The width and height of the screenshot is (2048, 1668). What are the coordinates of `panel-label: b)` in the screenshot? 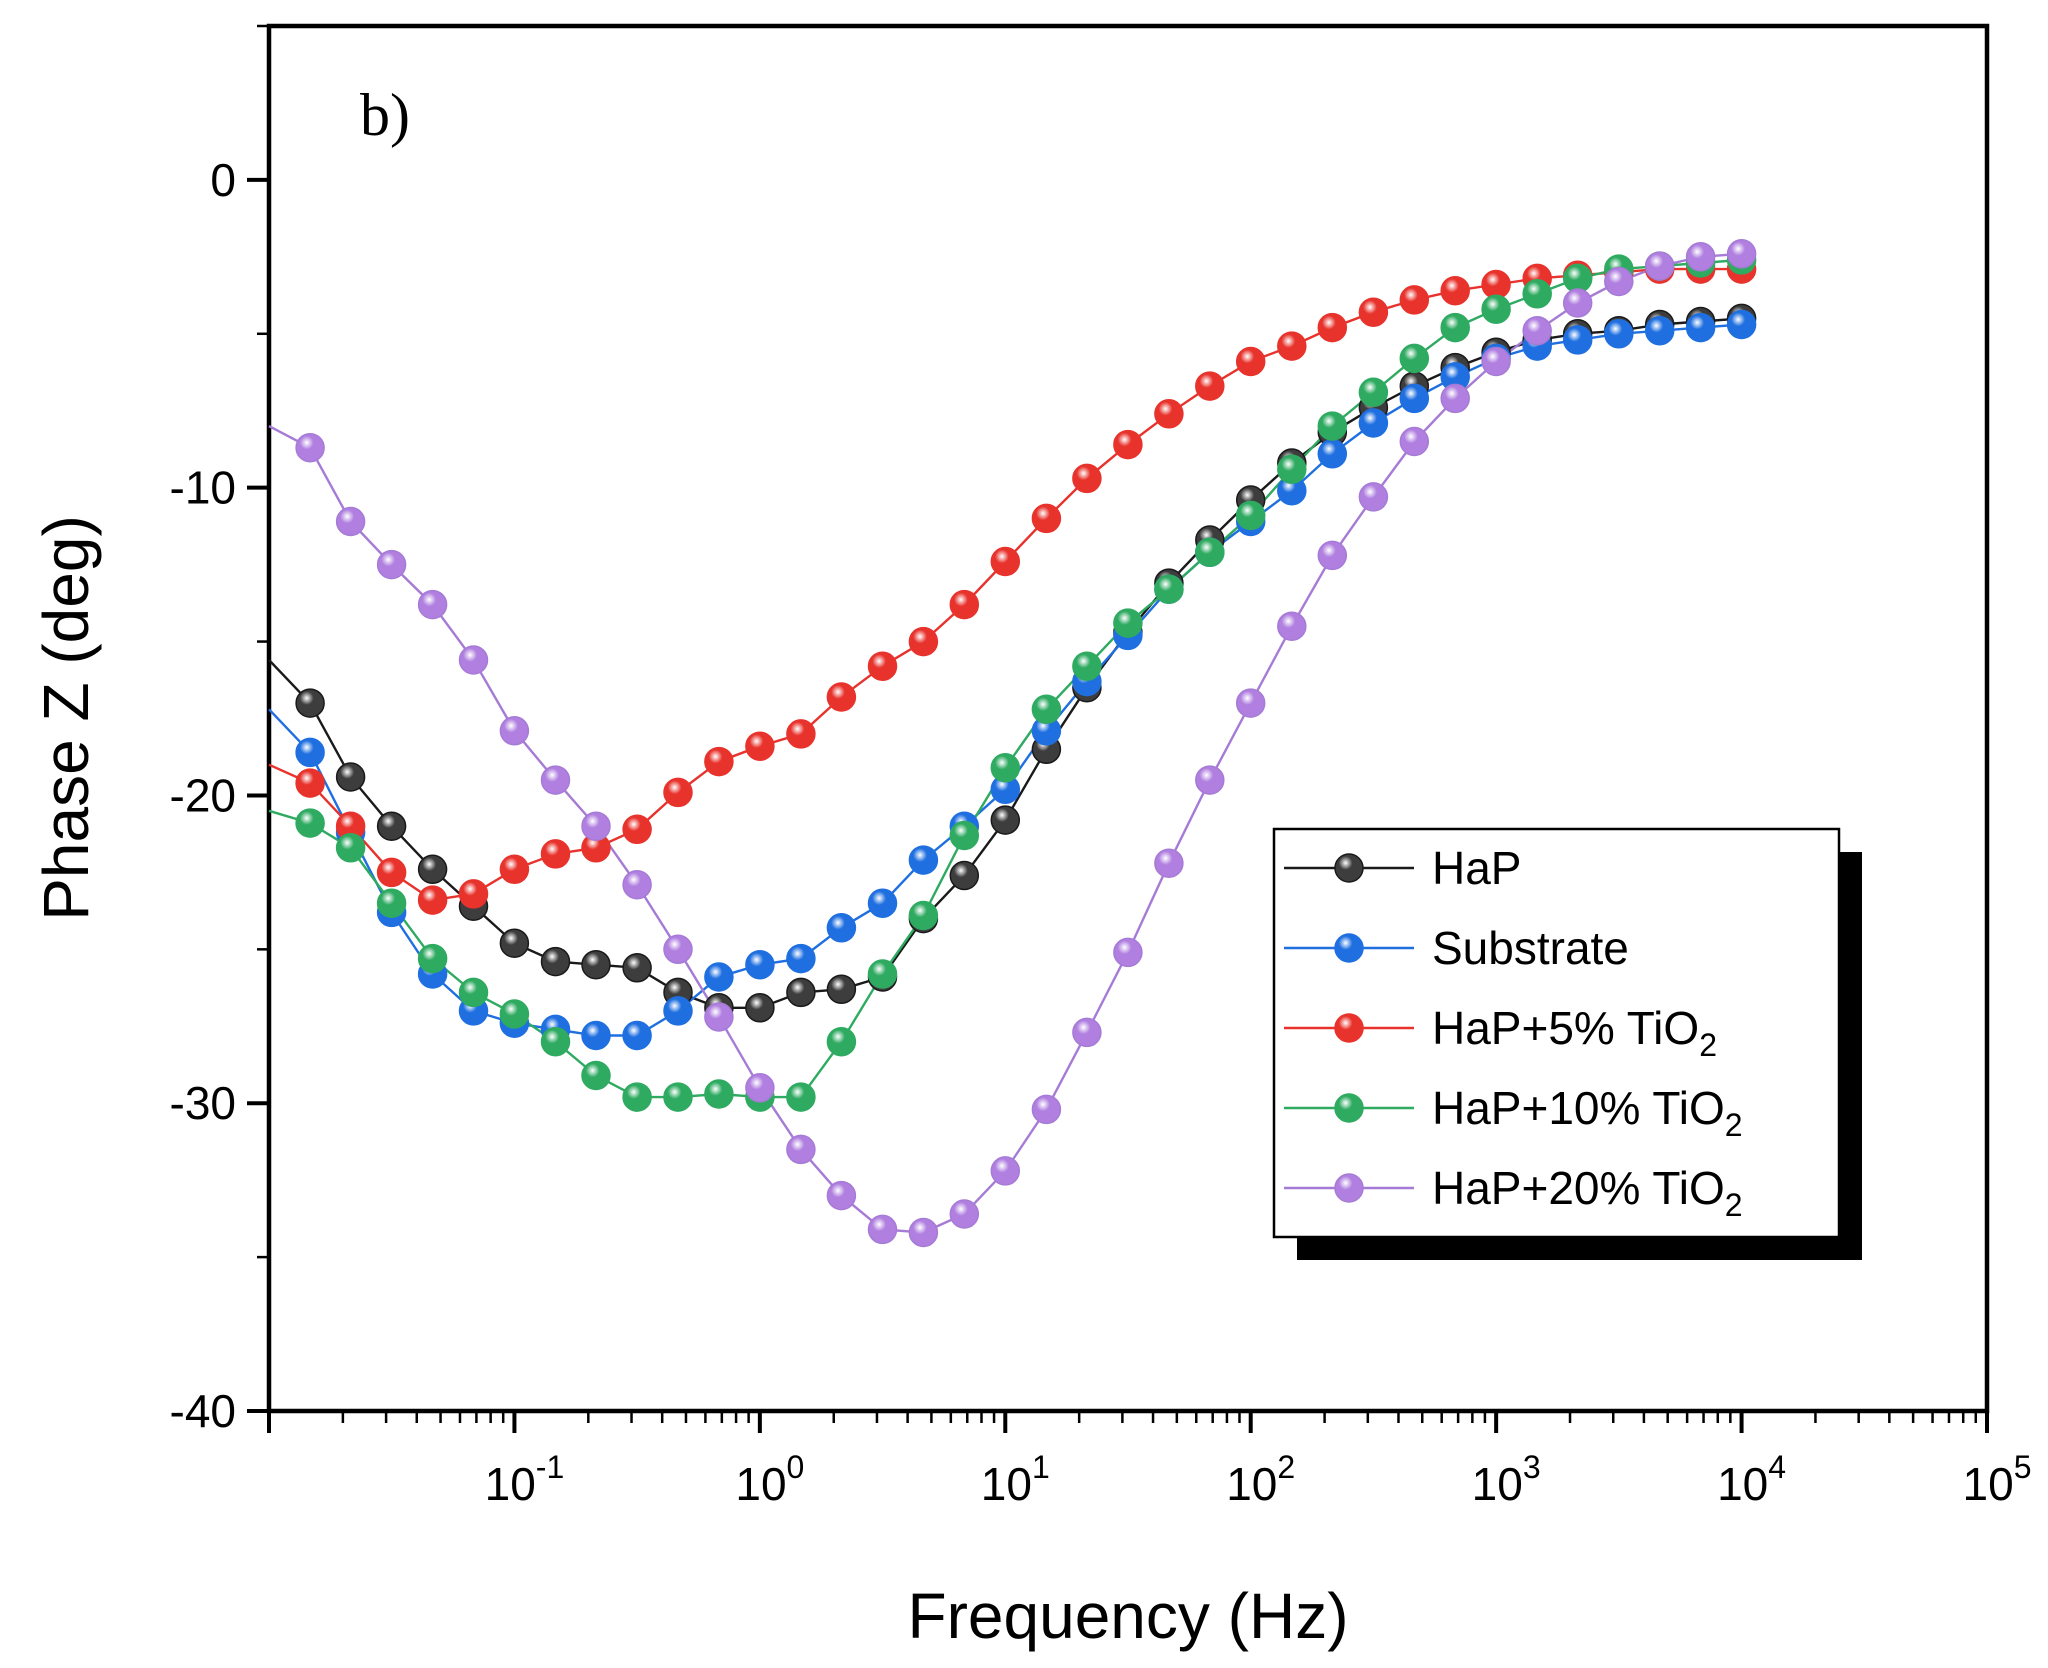 It's located at (385, 115).